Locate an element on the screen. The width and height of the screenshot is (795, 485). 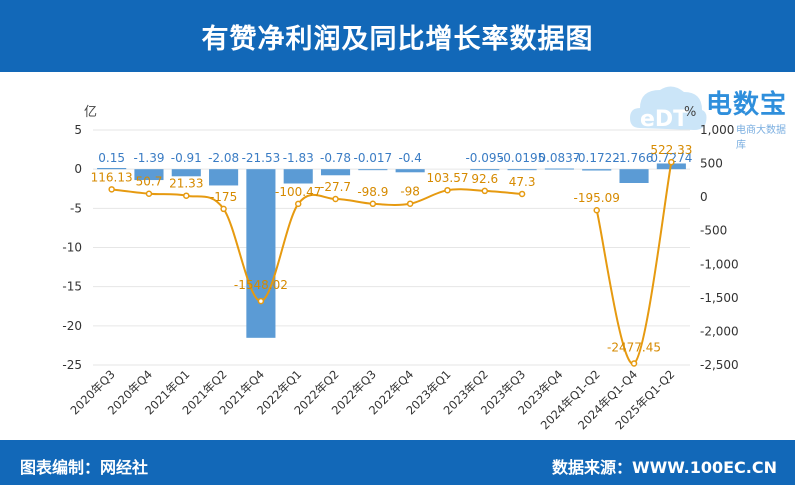
bar-value-label: -1.766 is located at coordinates (634, 158).